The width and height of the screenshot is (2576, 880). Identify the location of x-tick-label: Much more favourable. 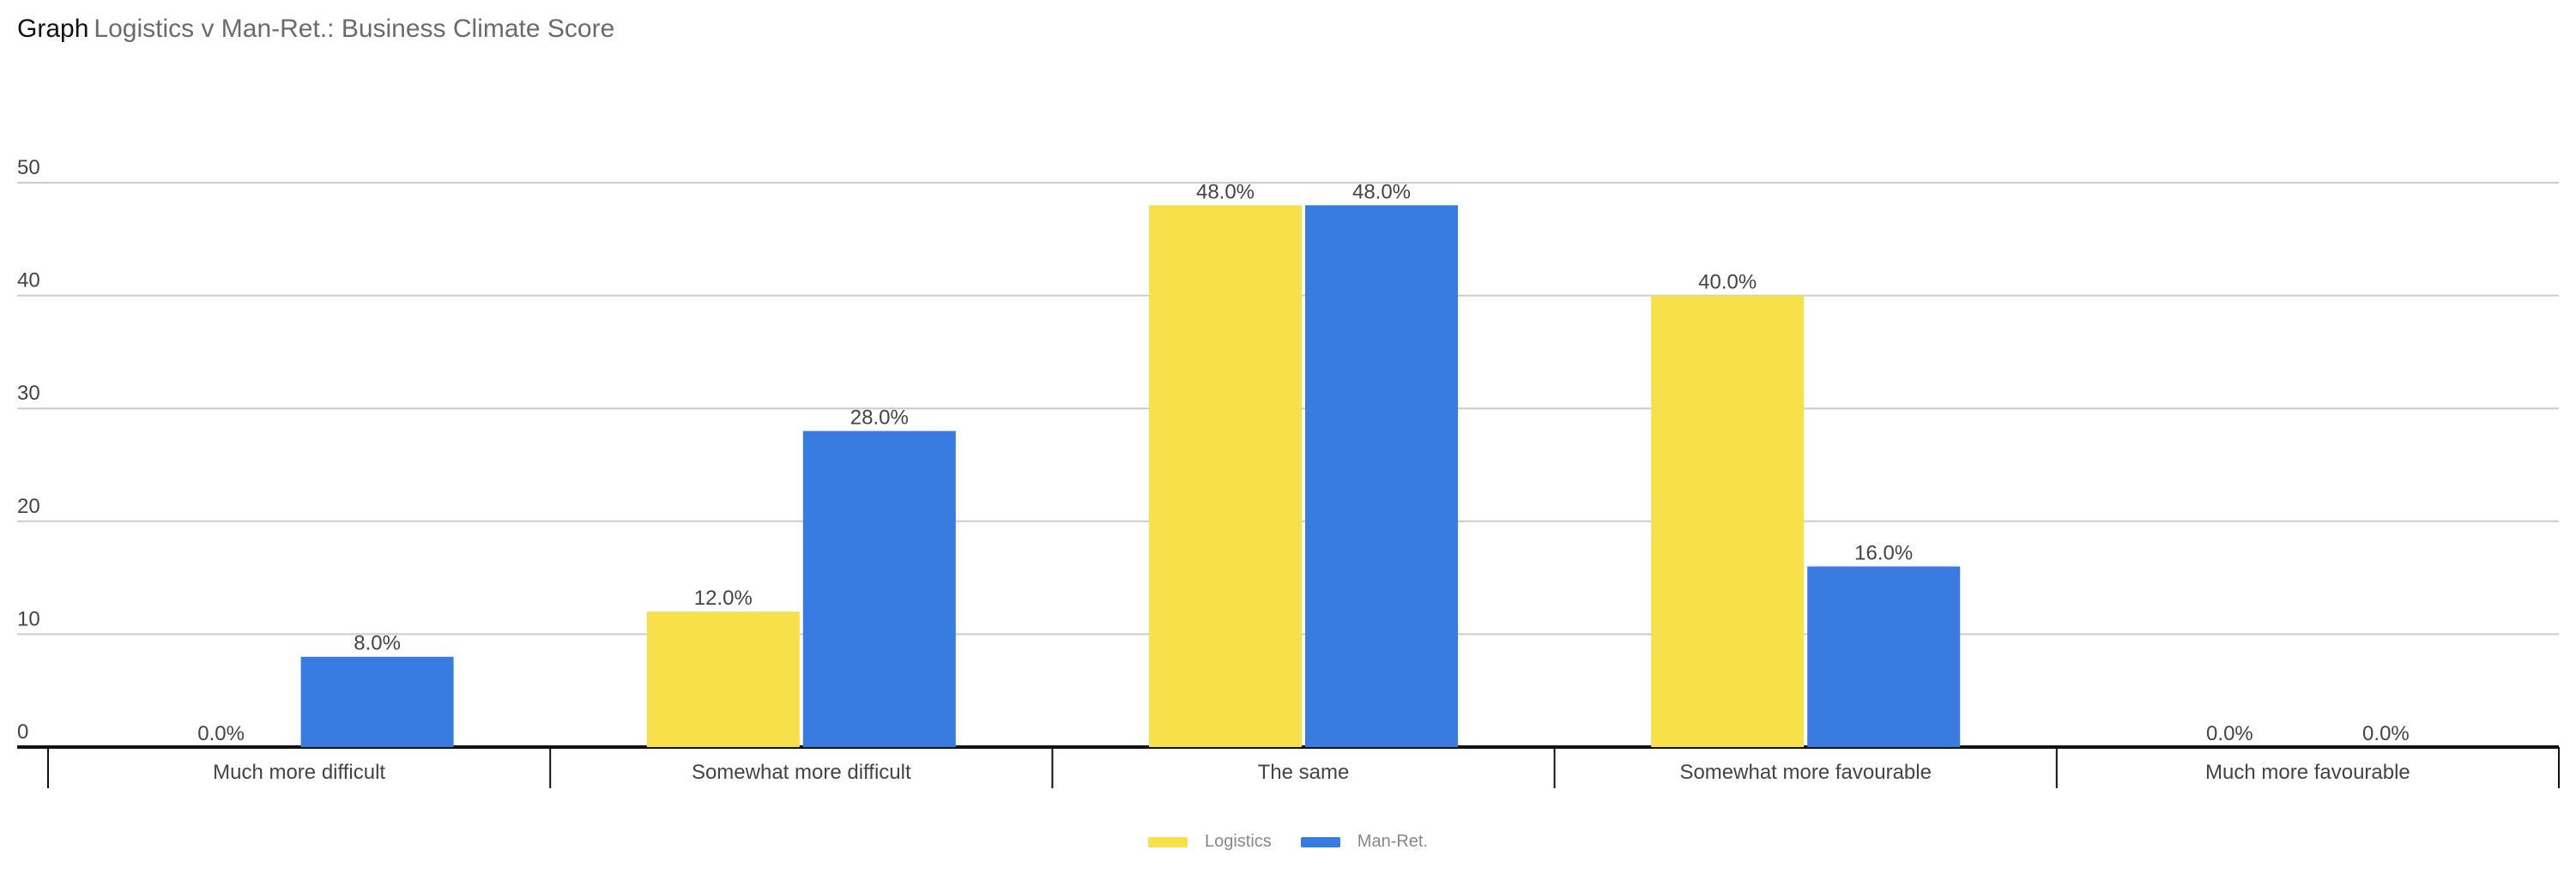
(2307, 772).